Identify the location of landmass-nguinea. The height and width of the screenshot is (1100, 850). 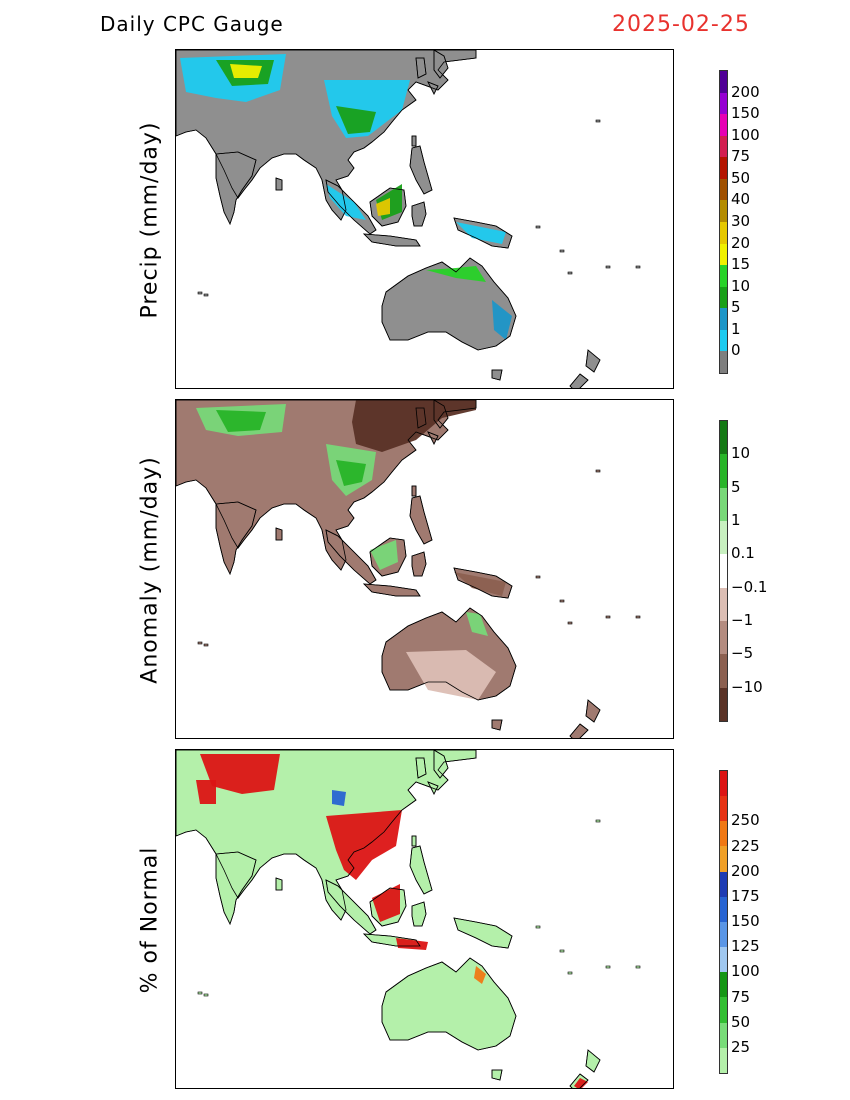
(483, 933).